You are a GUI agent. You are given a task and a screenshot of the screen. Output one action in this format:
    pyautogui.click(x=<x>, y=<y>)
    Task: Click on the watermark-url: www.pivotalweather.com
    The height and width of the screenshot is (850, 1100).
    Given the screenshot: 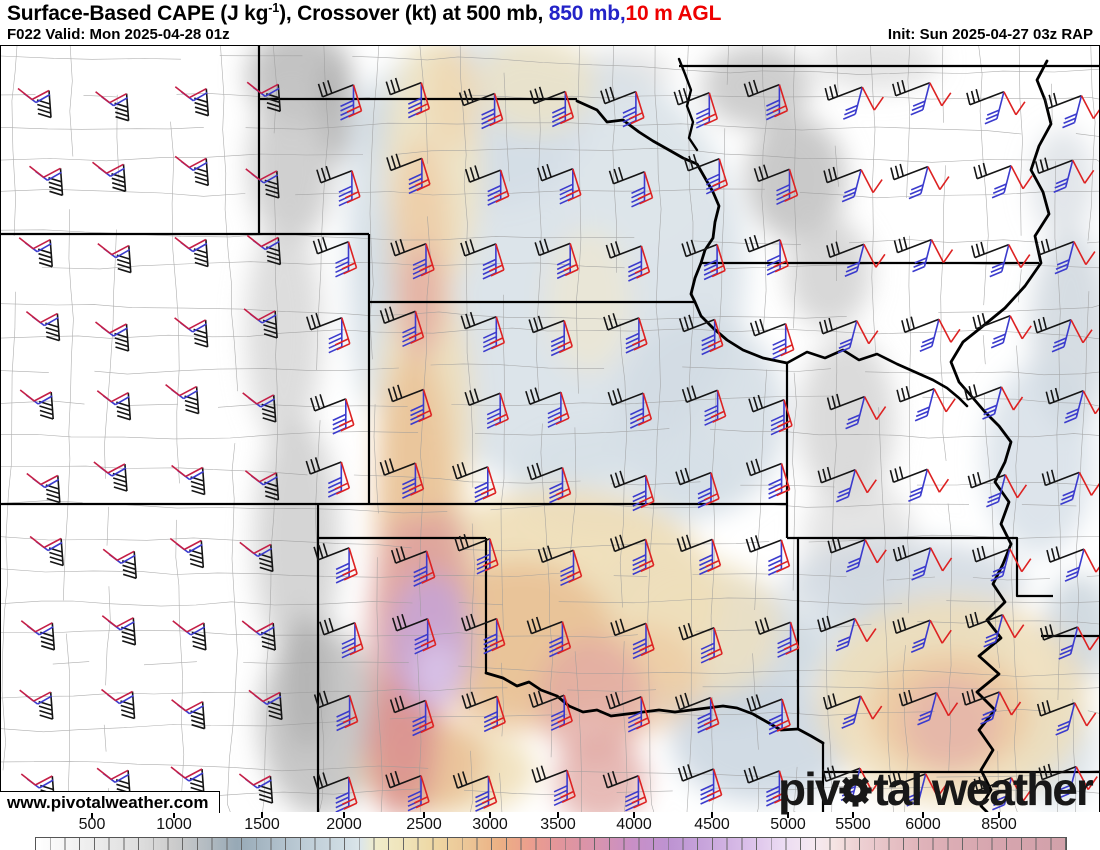 What is the action you would take?
    pyautogui.click(x=110, y=802)
    